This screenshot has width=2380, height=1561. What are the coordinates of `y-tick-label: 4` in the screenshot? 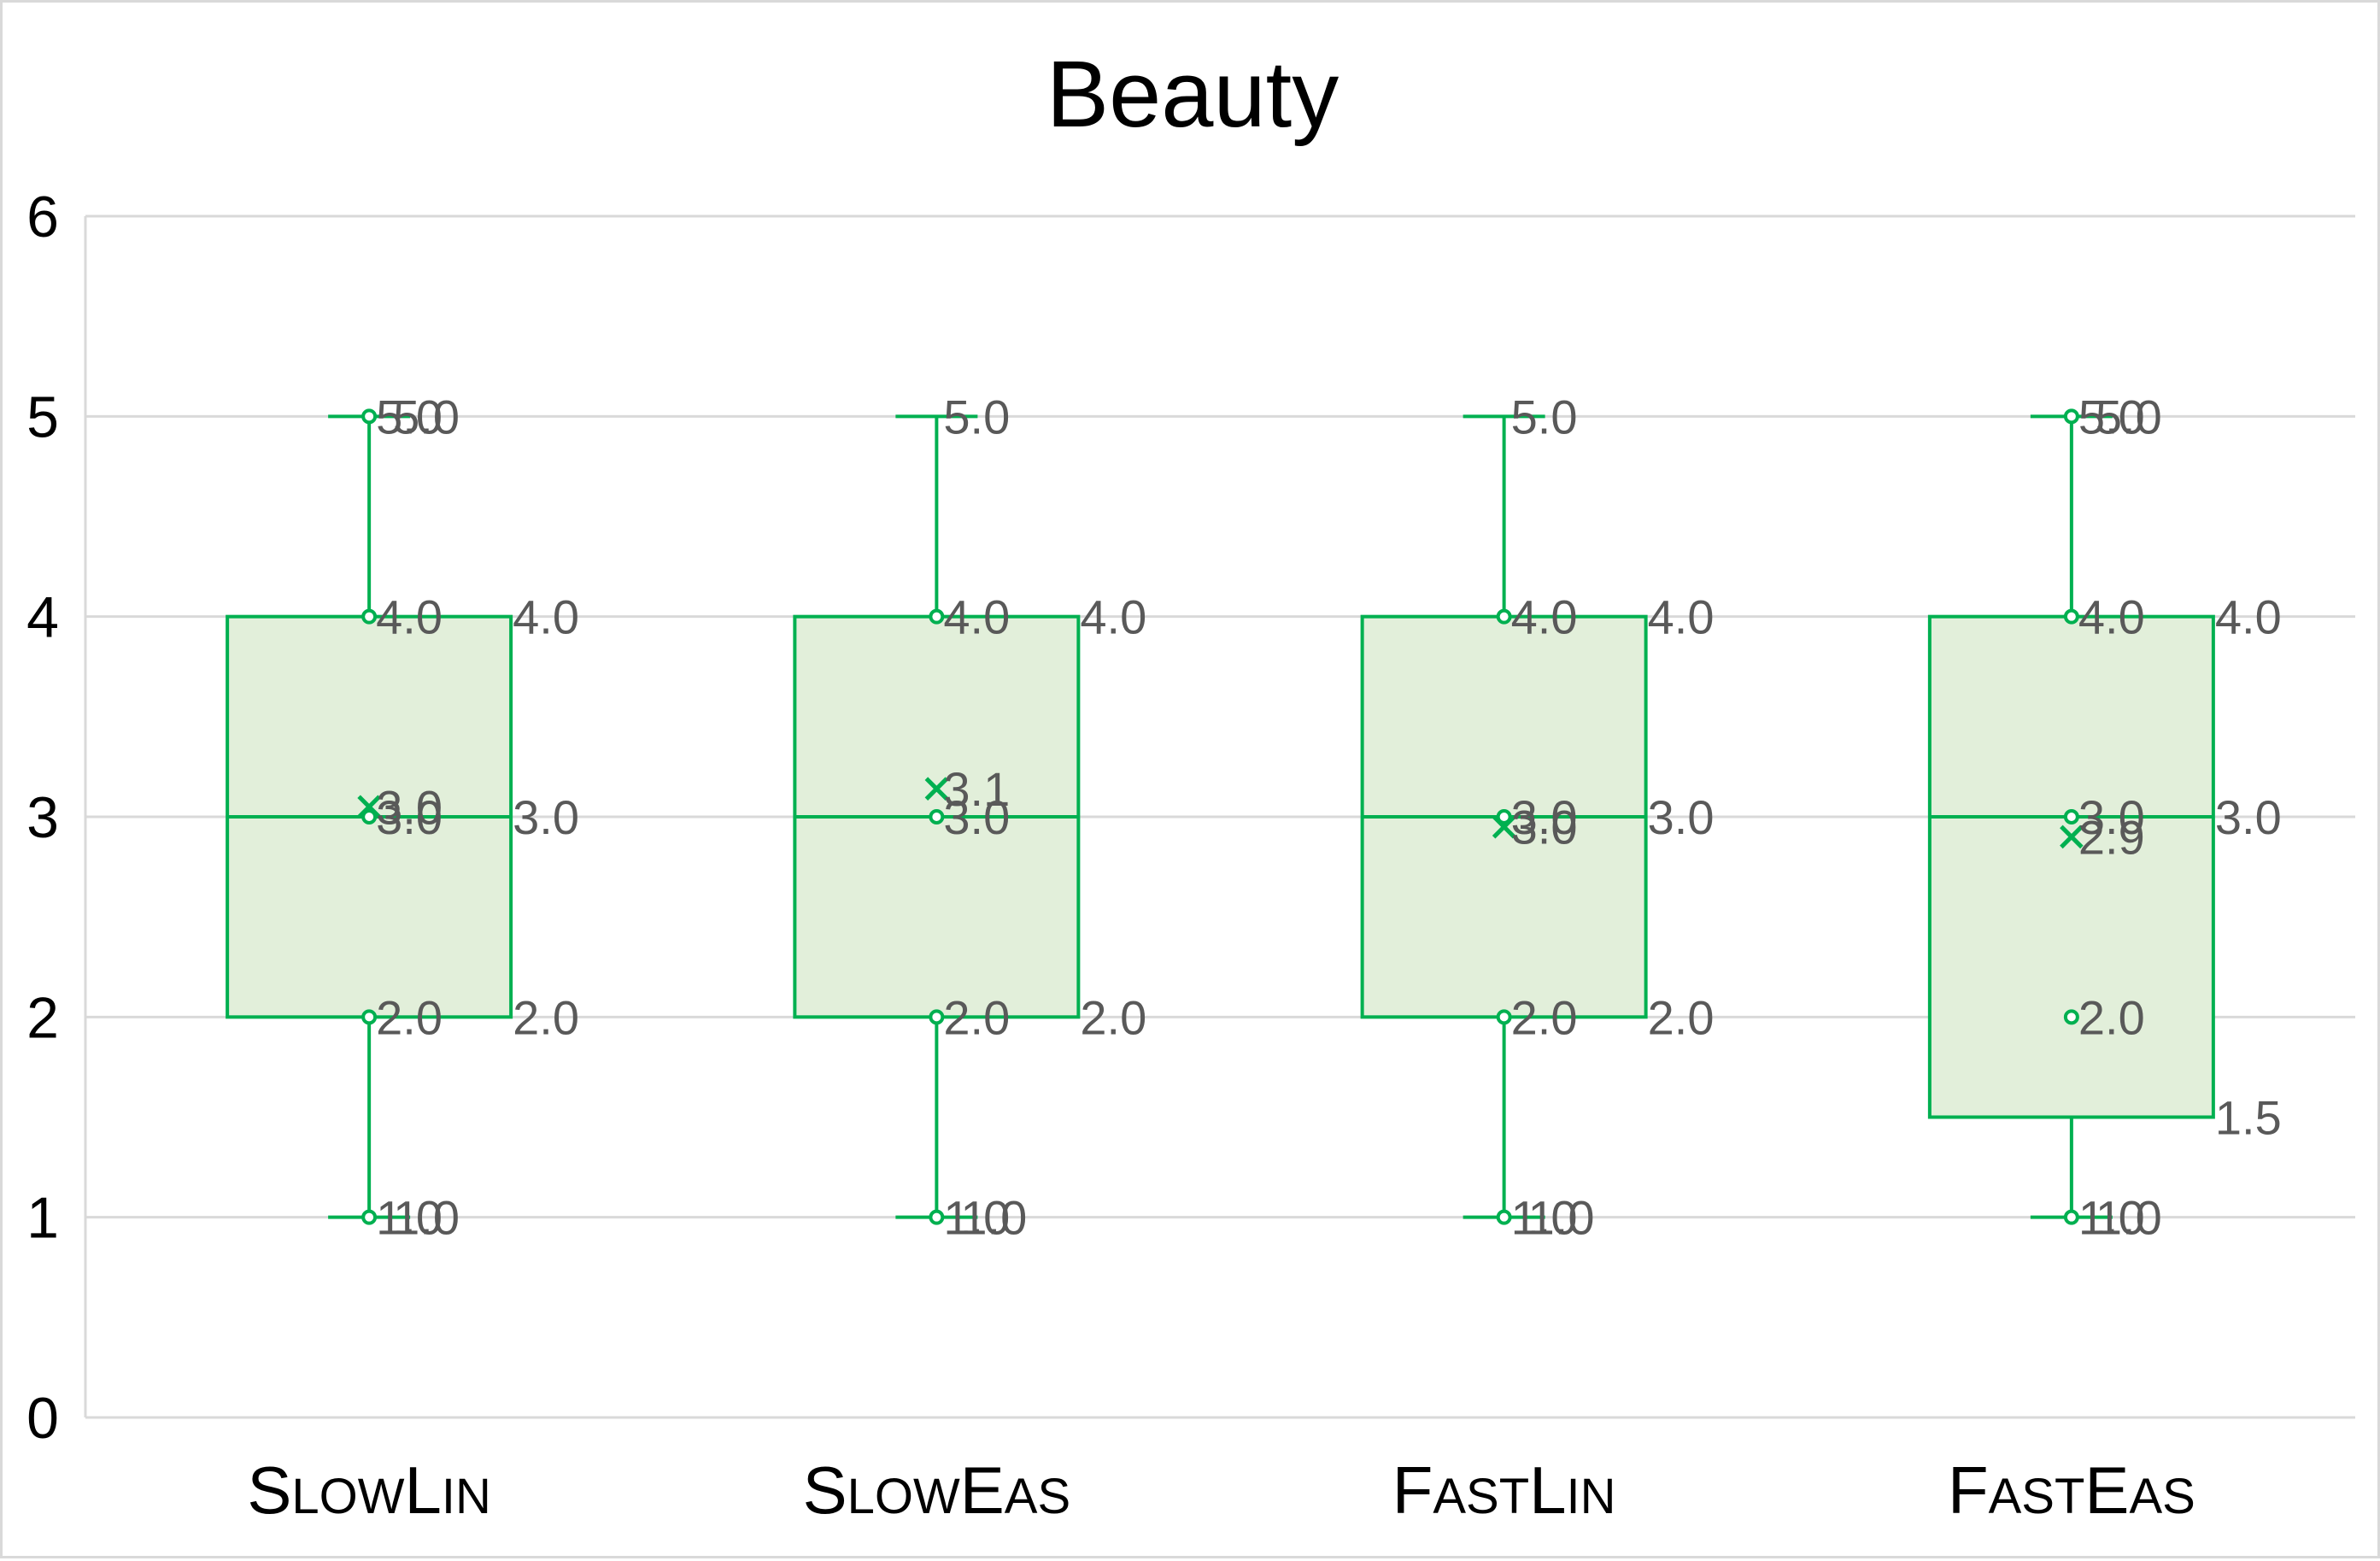 It's located at (42, 618).